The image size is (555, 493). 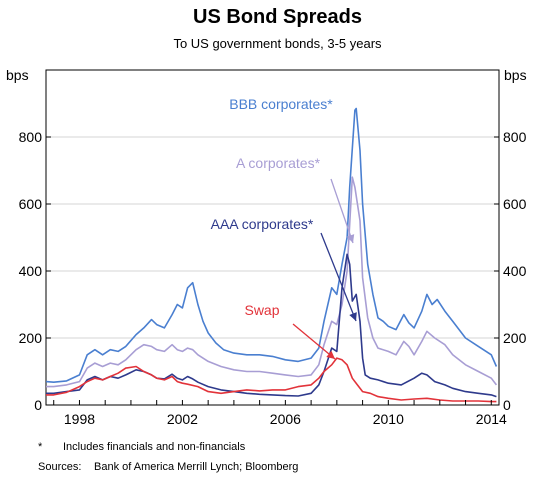 What do you see at coordinates (38, 405) in the screenshot?
I see `y-tick-label-left-0: 0` at bounding box center [38, 405].